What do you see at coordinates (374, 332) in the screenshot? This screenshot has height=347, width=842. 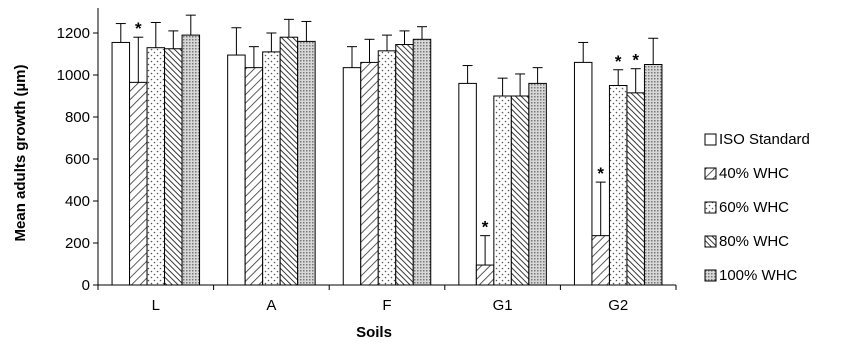 I see `x-axis-title: Soils` at bounding box center [374, 332].